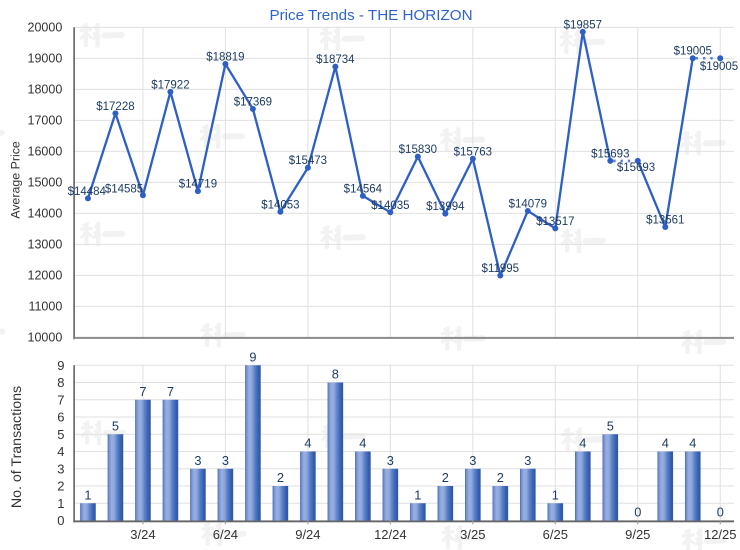 The width and height of the screenshot is (740, 550). What do you see at coordinates (583, 25) in the screenshot?
I see `svg-text: $19857` at bounding box center [583, 25].